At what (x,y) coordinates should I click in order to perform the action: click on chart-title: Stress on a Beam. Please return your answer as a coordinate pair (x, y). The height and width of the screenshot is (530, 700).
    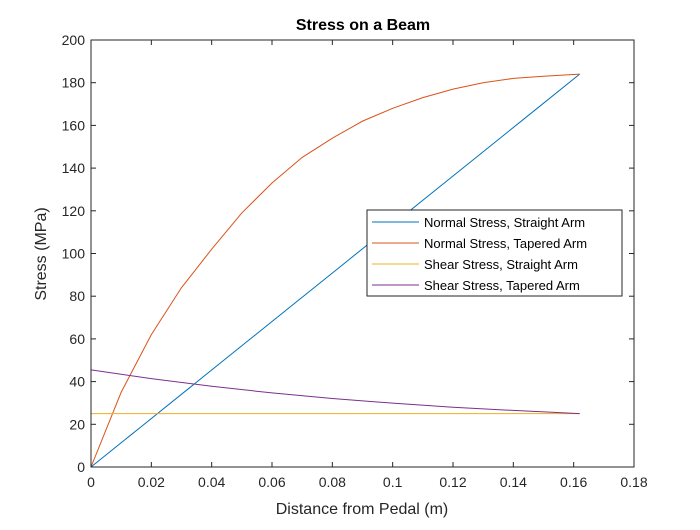
    Looking at the image, I should click on (363, 25).